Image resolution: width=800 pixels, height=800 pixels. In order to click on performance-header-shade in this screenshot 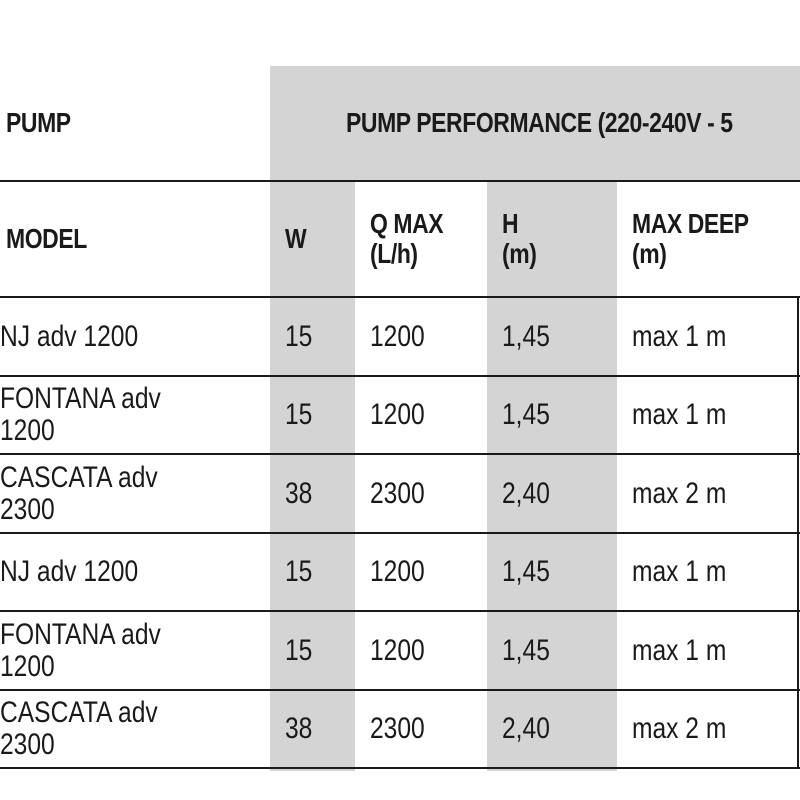, I will do `click(535, 123)`.